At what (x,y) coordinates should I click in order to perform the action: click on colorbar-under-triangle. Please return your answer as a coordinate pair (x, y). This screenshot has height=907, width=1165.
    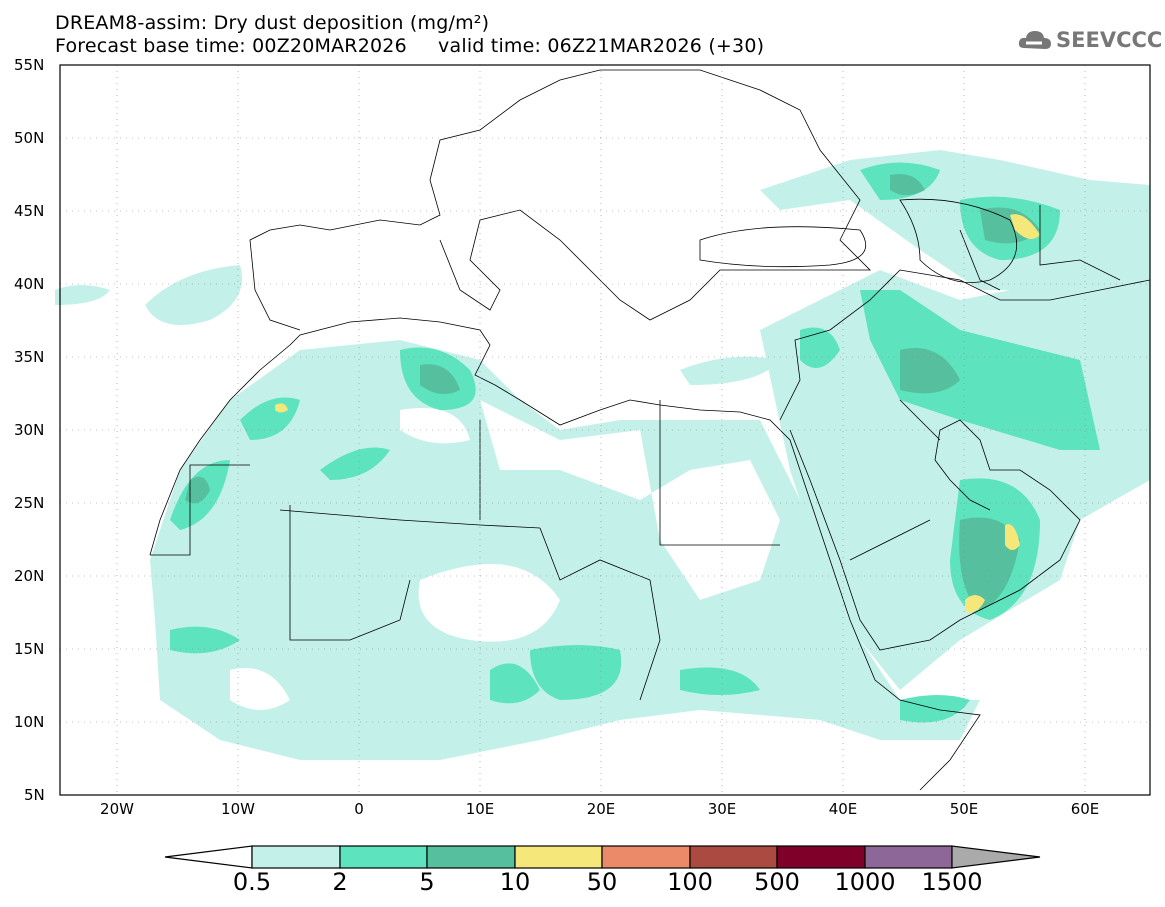
    Looking at the image, I should click on (208, 857).